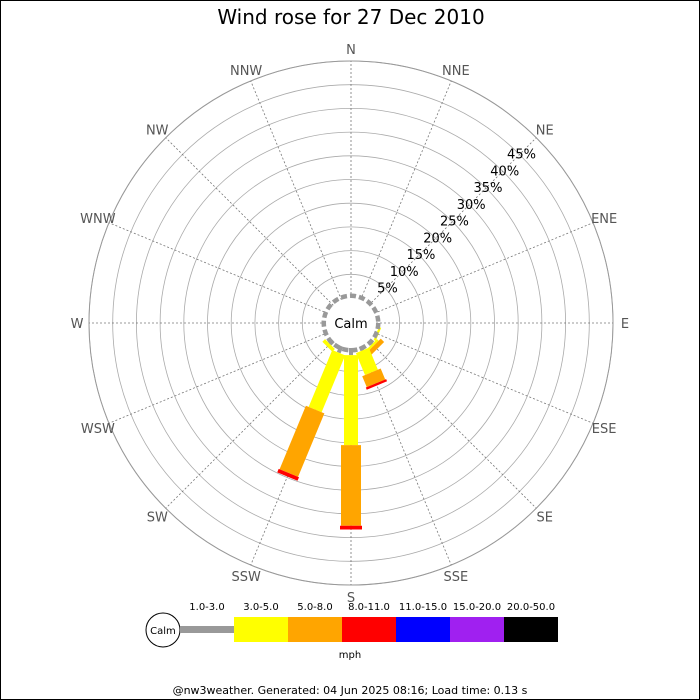 The height and width of the screenshot is (700, 700). I want to click on direction-label-sse: SSE, so click(455, 577).